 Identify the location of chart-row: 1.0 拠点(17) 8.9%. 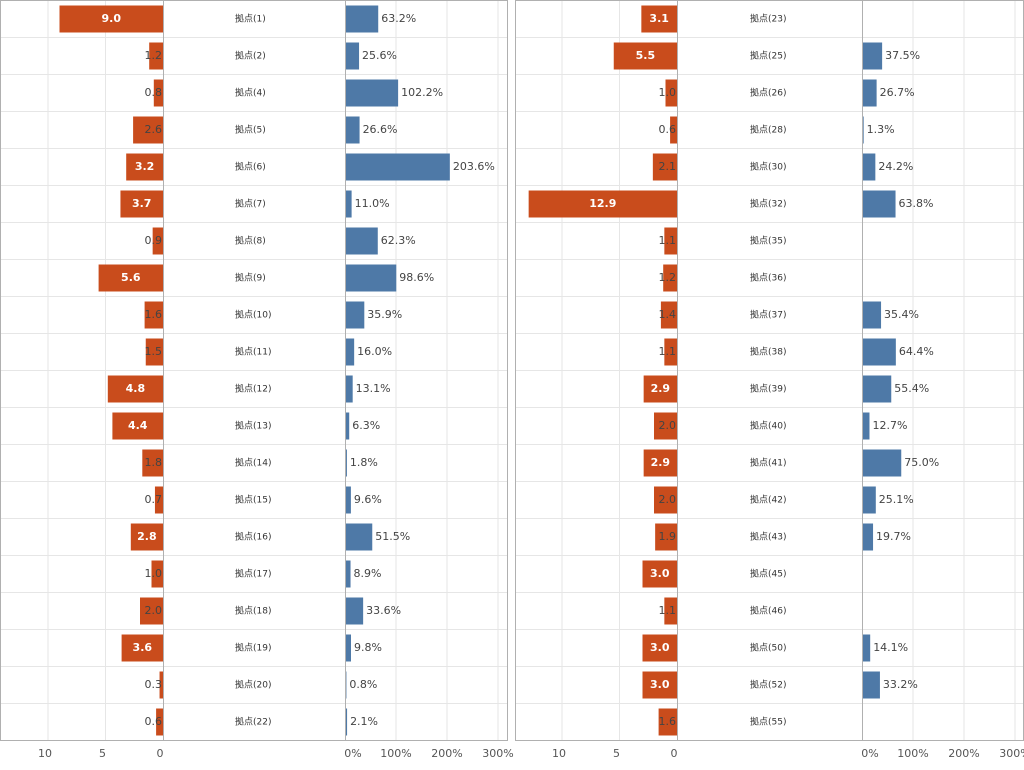
(263, 574).